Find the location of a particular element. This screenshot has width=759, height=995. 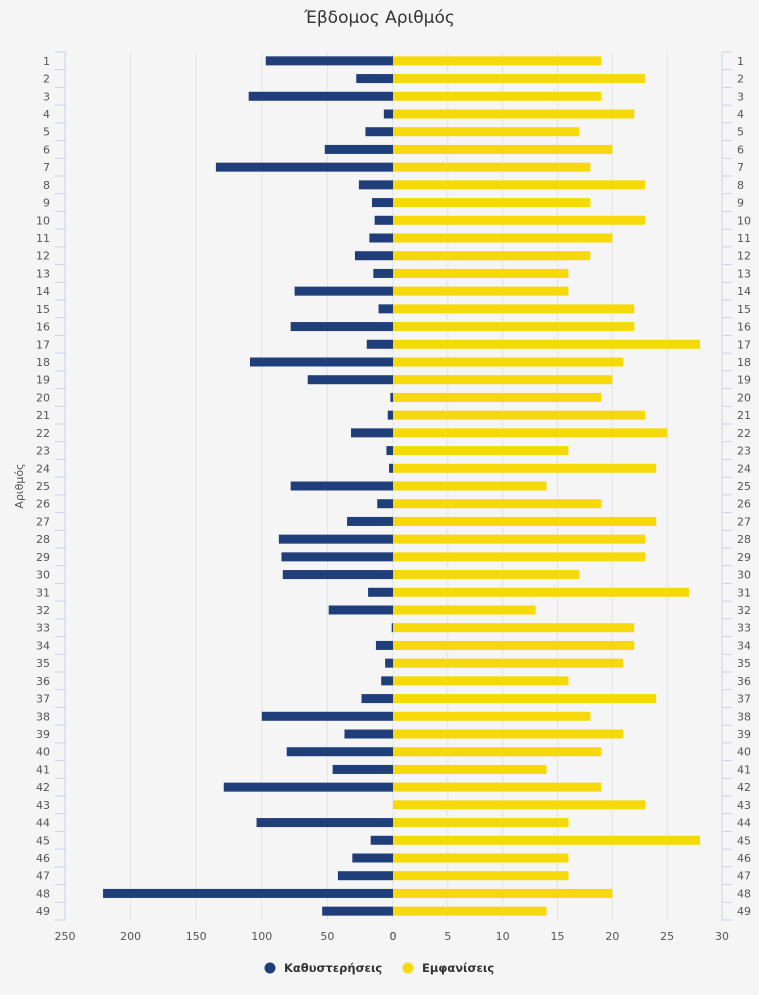

legend: Καθυστερήσεις Εμφανίσεις is located at coordinates (379, 968).